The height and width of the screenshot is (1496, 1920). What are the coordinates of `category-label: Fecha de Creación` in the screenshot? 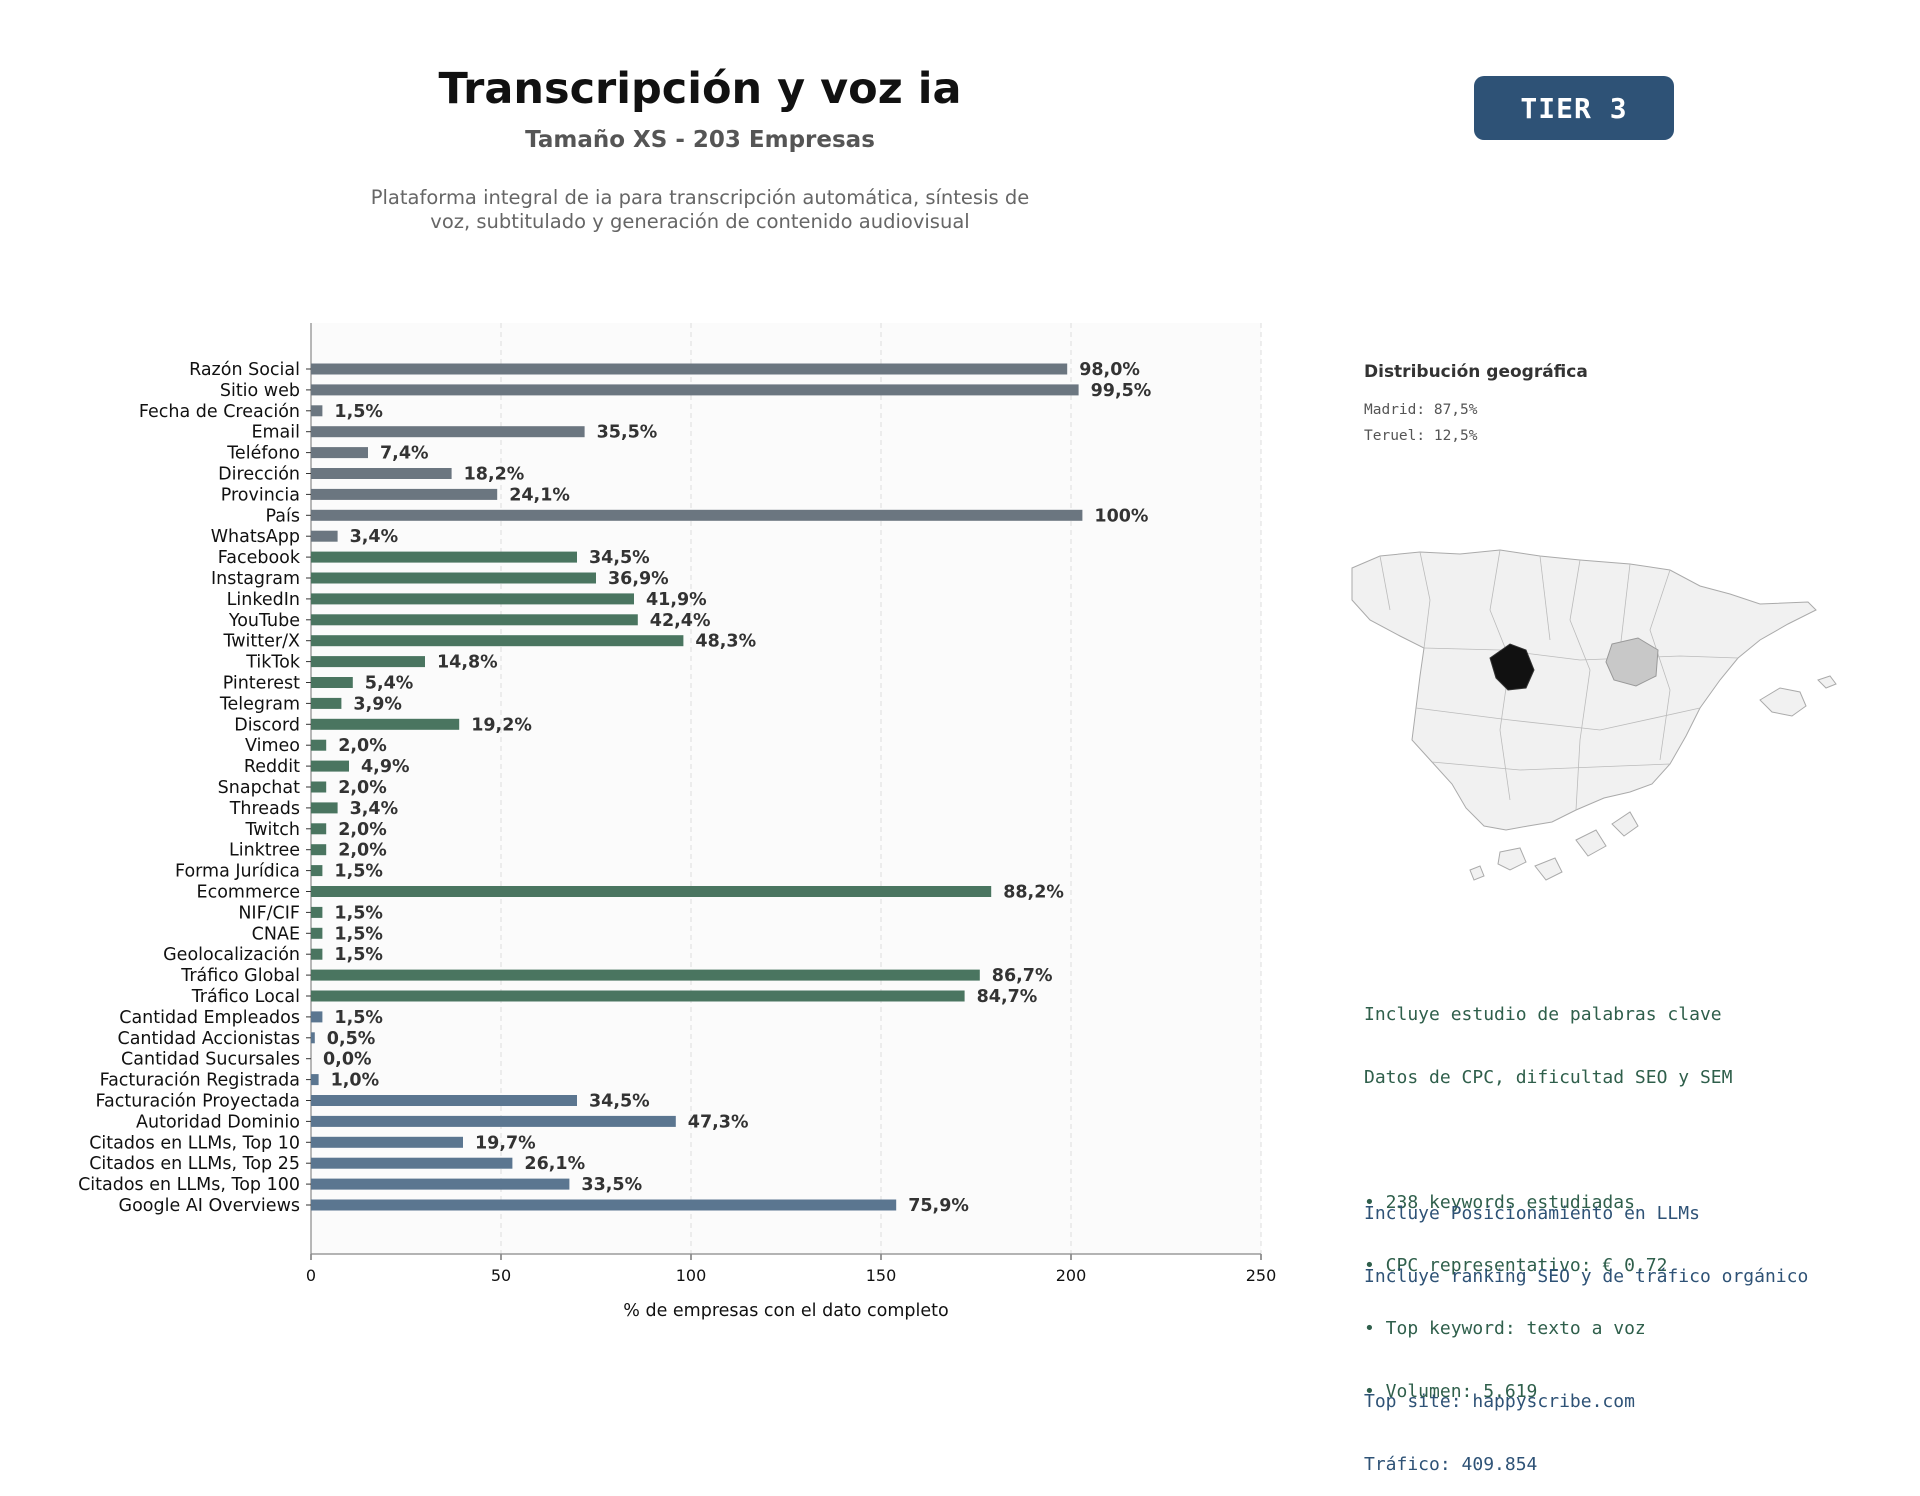 It's located at (219, 412).